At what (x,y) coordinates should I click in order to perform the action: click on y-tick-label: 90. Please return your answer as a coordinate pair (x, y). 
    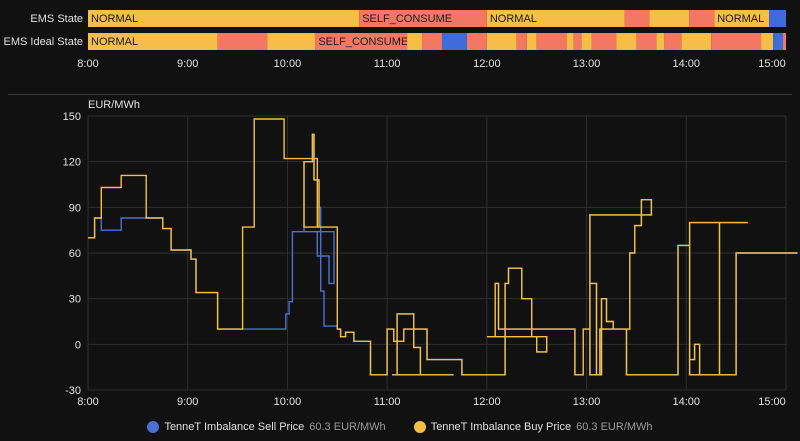
    Looking at the image, I should click on (75, 208).